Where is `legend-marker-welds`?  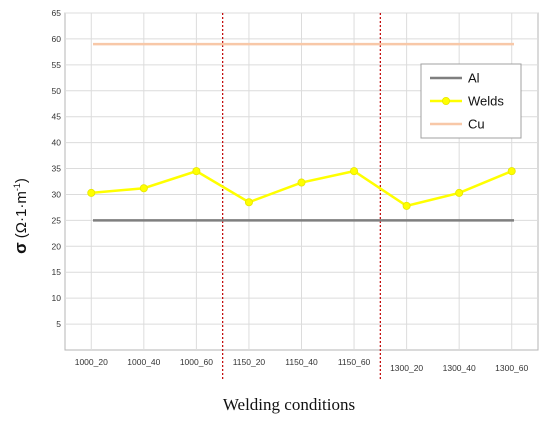 legend-marker-welds is located at coordinates (445, 101).